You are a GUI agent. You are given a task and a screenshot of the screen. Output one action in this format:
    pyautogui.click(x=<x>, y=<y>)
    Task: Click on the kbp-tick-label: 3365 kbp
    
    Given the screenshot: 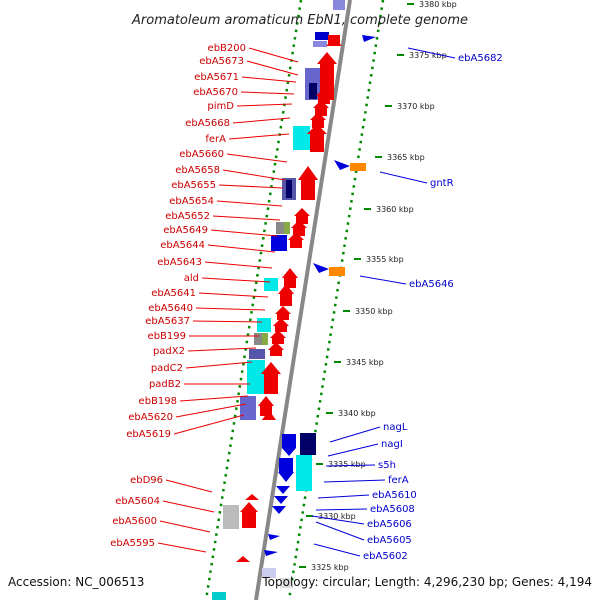 What is the action you would take?
    pyautogui.click(x=406, y=157)
    